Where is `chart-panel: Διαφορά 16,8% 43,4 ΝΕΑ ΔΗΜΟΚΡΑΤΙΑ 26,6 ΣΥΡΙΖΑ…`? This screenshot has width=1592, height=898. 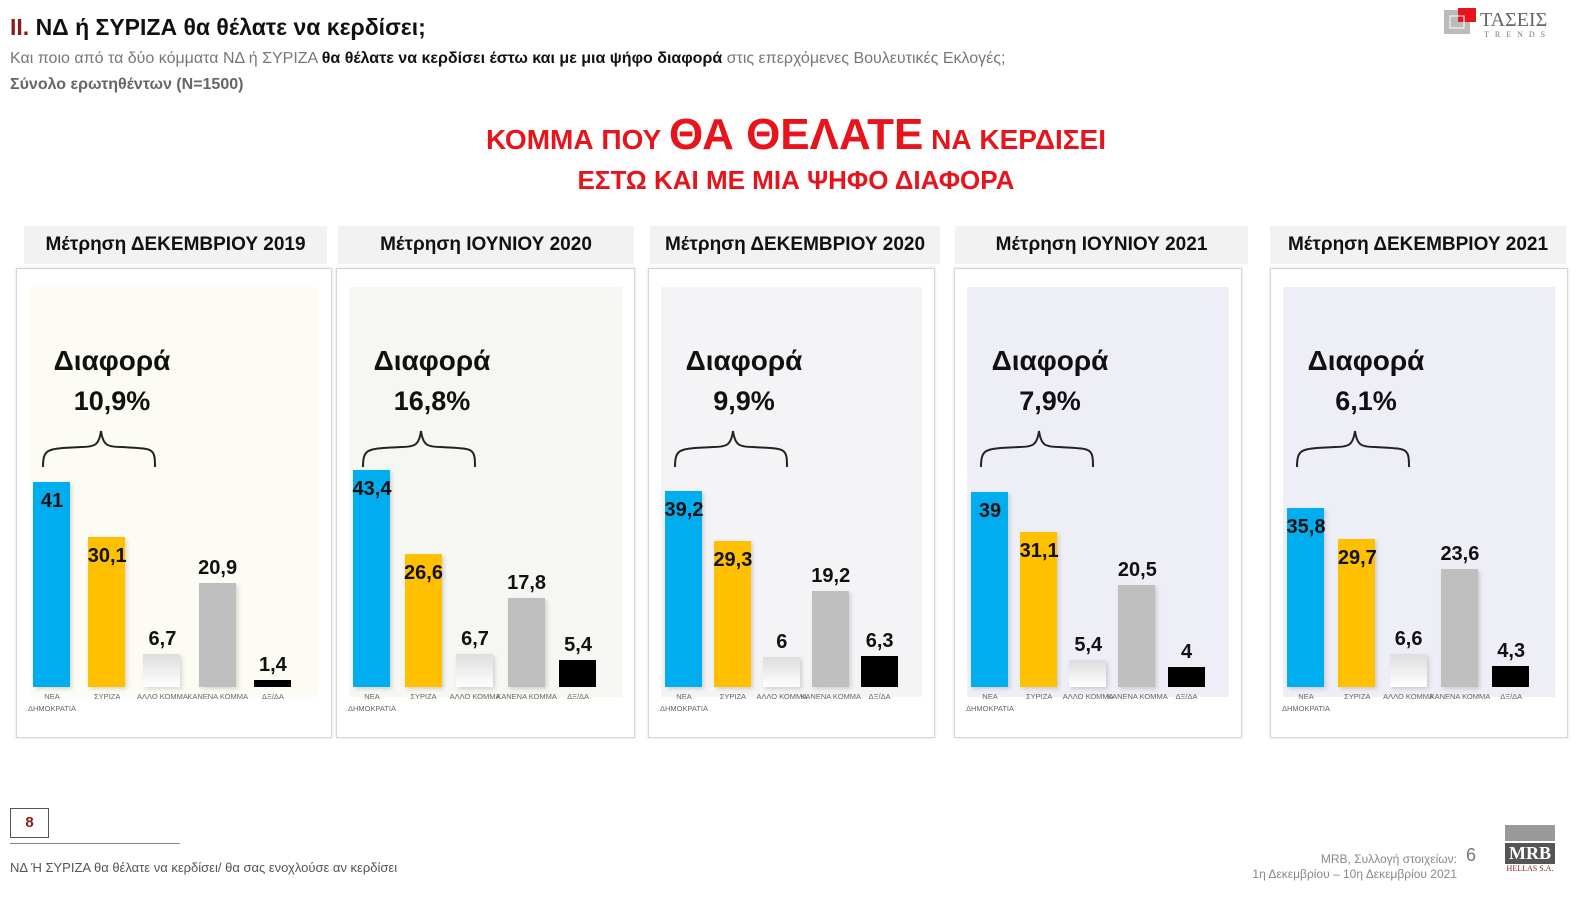 chart-panel: Διαφορά 16,8% 43,4 ΝΕΑ ΔΗΜΟΚΡΑΤΙΑ 26,6 ΣΥΡΙΖΑ… is located at coordinates (485, 503).